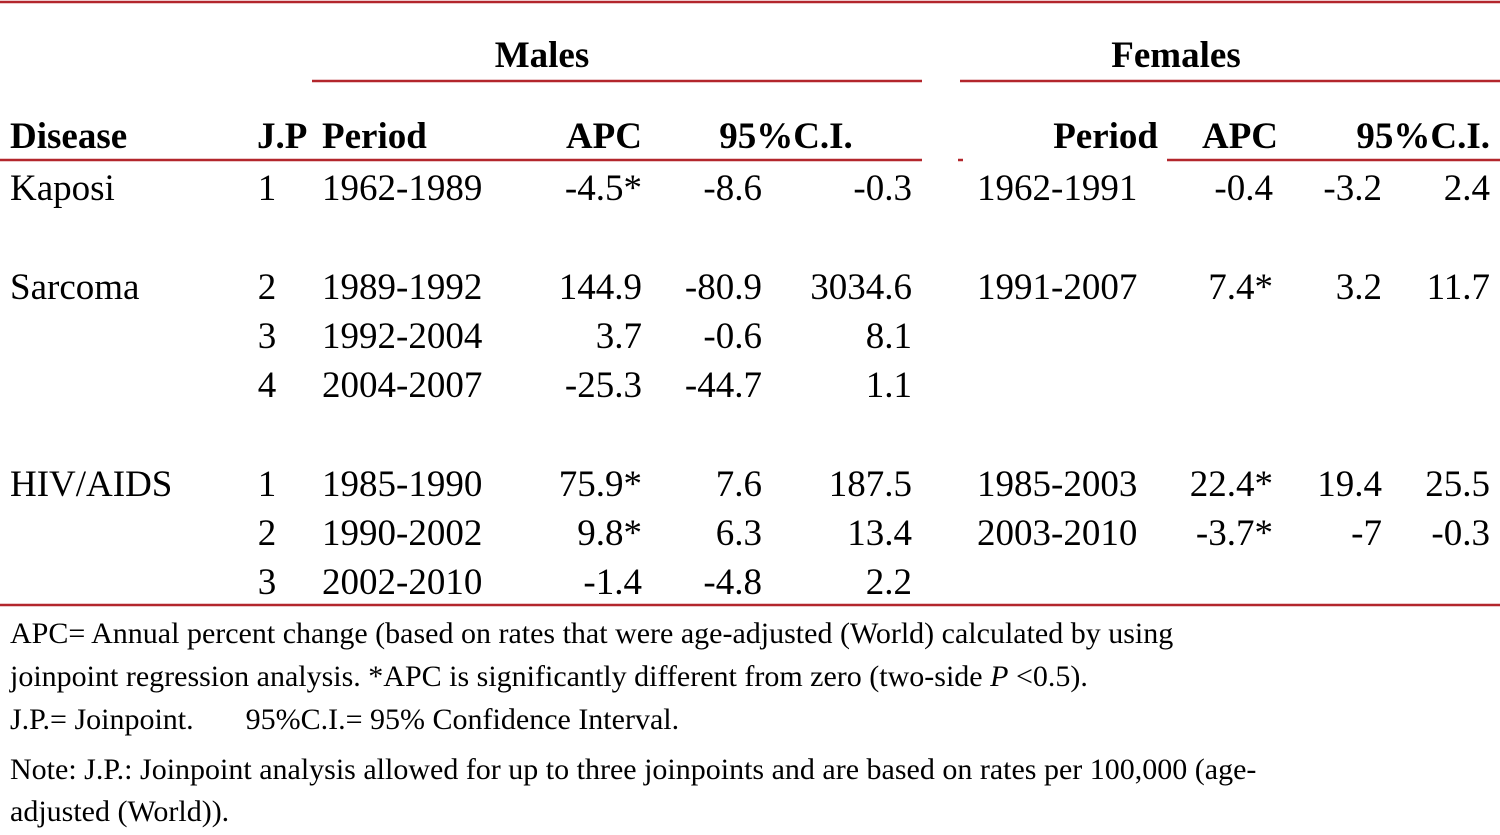  I want to click on note-text: 95%C.I.= 95% Confidence Interval., so click(462, 719).